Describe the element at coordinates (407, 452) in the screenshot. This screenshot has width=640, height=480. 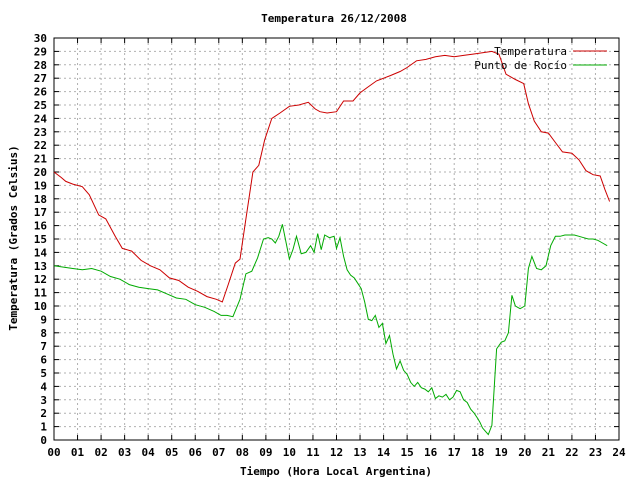
I see `x-tick-label: 15` at that location.